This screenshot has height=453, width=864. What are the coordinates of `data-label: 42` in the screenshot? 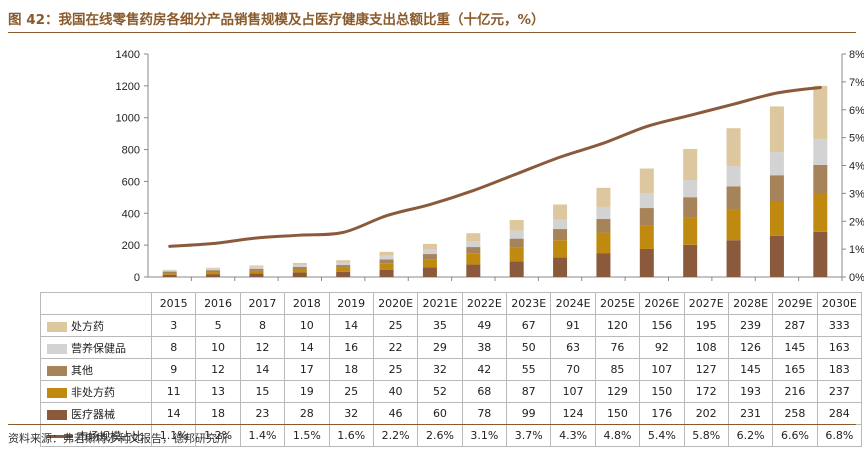 It's located at (484, 369).